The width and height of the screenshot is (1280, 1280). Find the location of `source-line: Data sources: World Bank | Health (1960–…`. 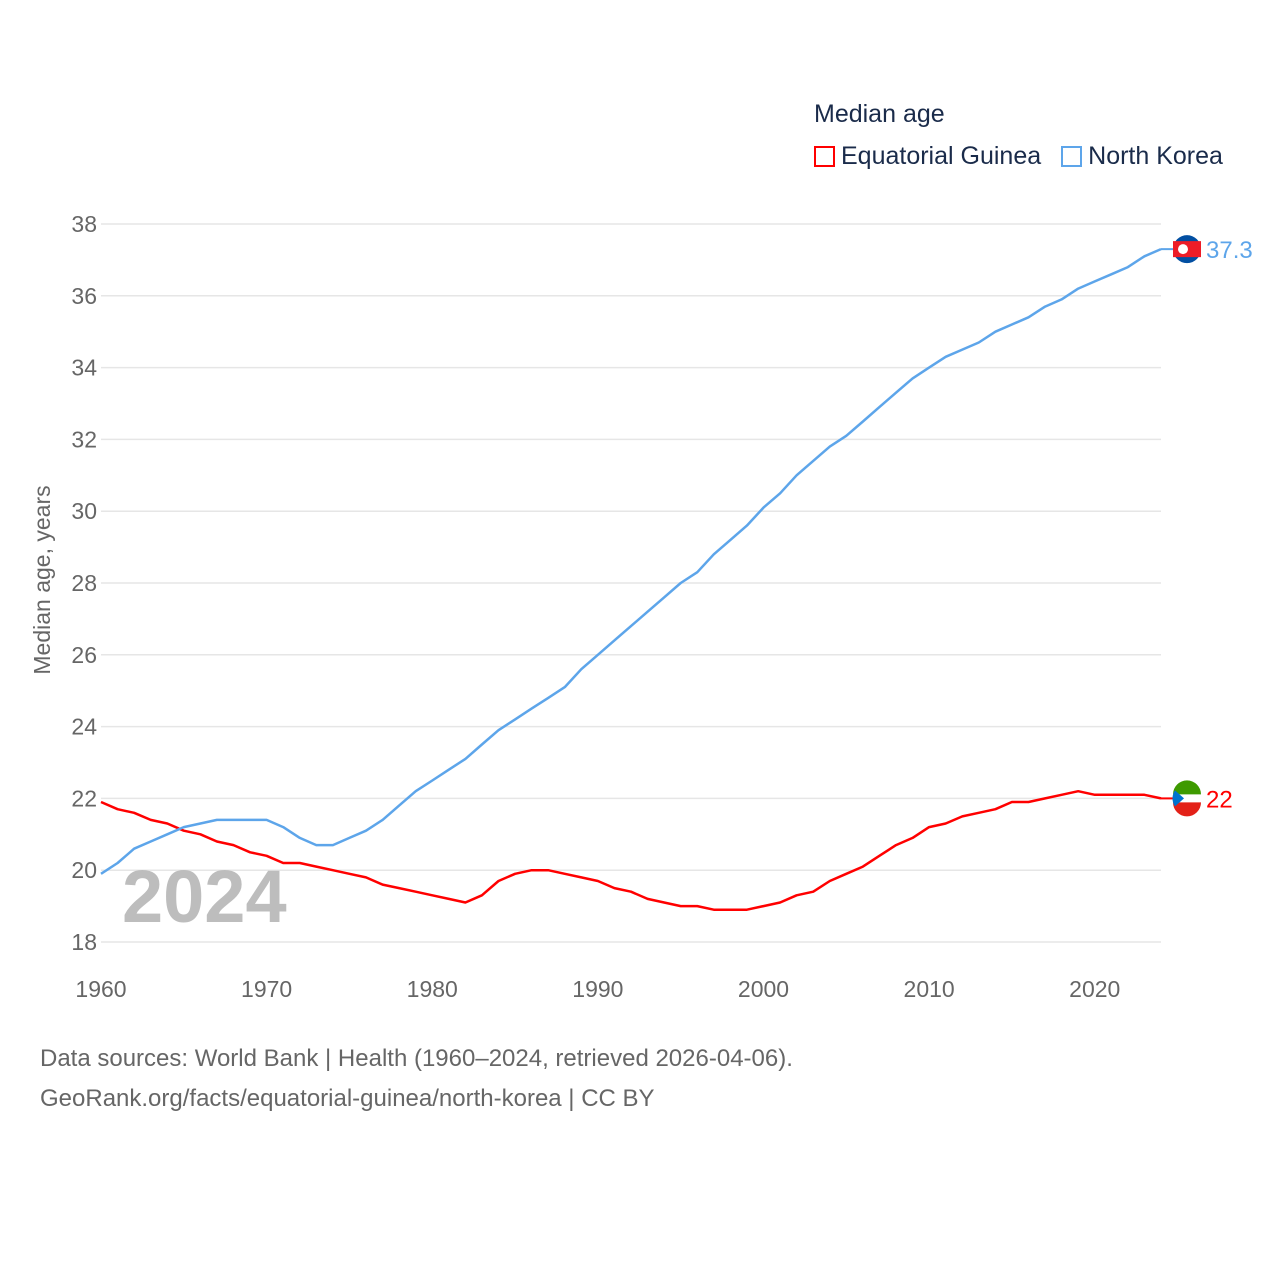

source-line: Data sources: World Bank | Health (1960–… is located at coordinates (416, 1058).